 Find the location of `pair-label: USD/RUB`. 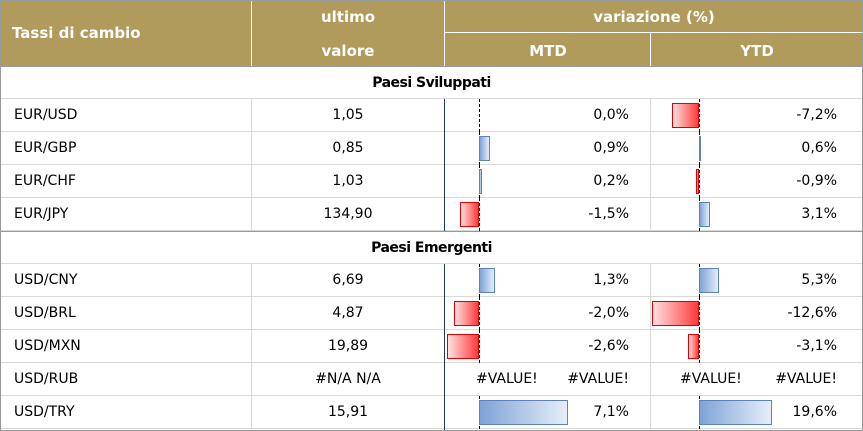

pair-label: USD/RUB is located at coordinates (46, 379).